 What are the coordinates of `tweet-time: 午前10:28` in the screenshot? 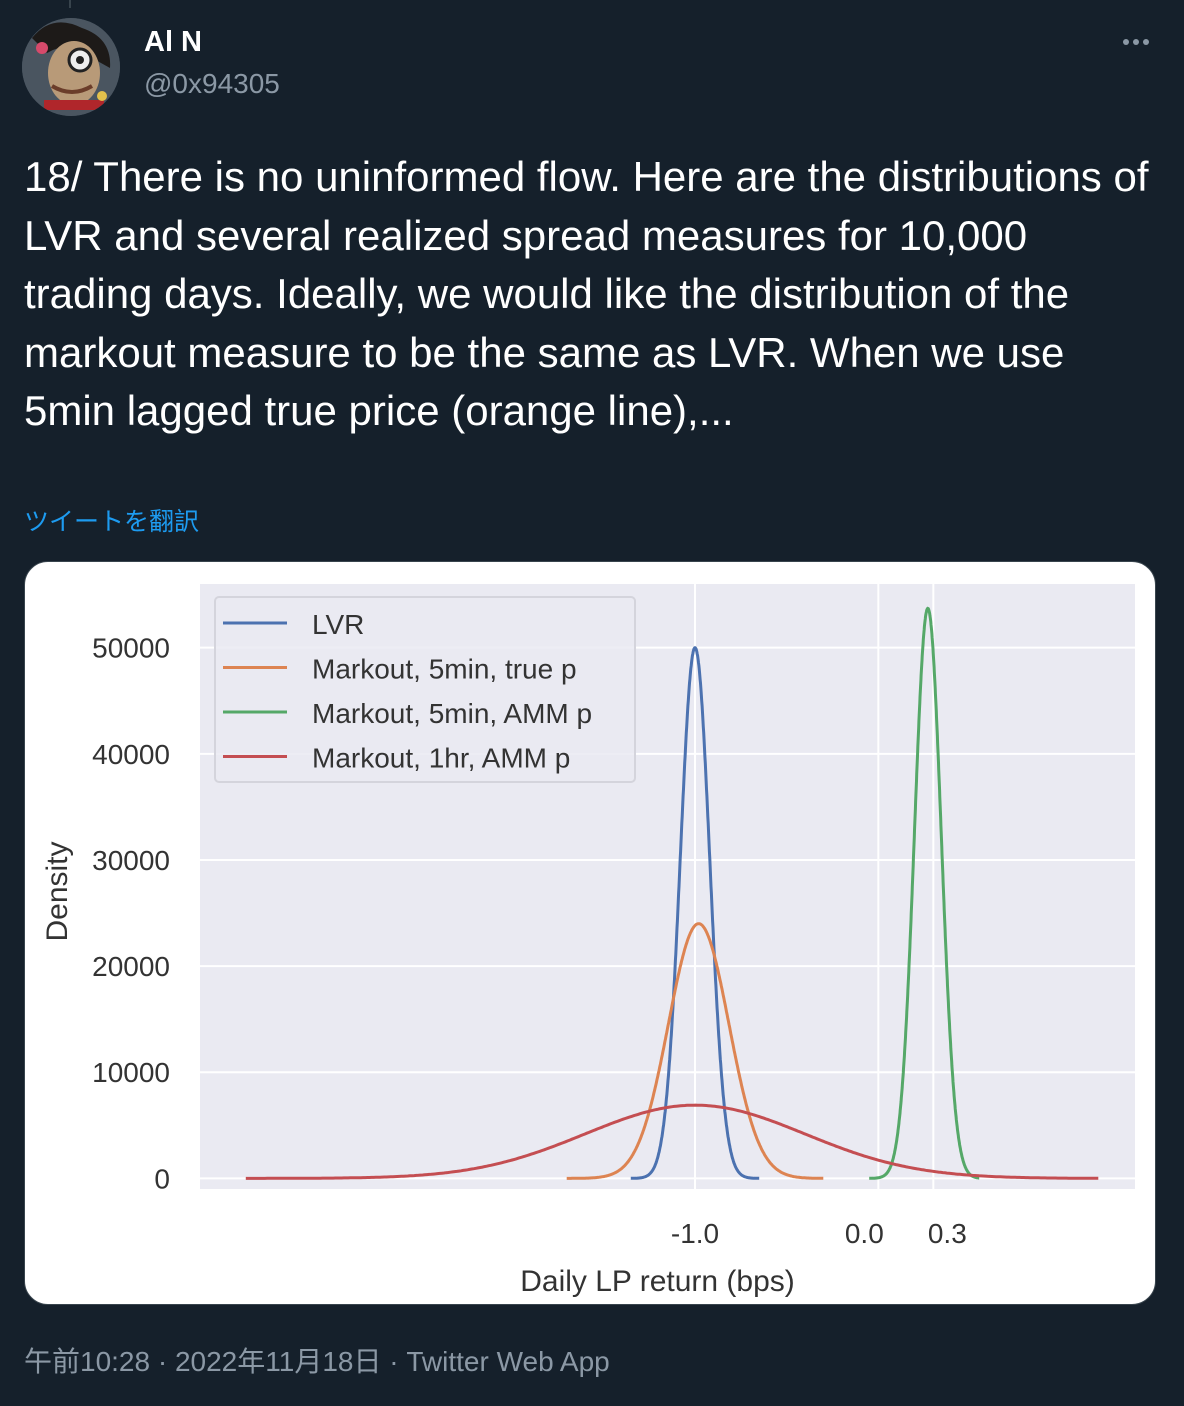 It's located at (87, 1361).